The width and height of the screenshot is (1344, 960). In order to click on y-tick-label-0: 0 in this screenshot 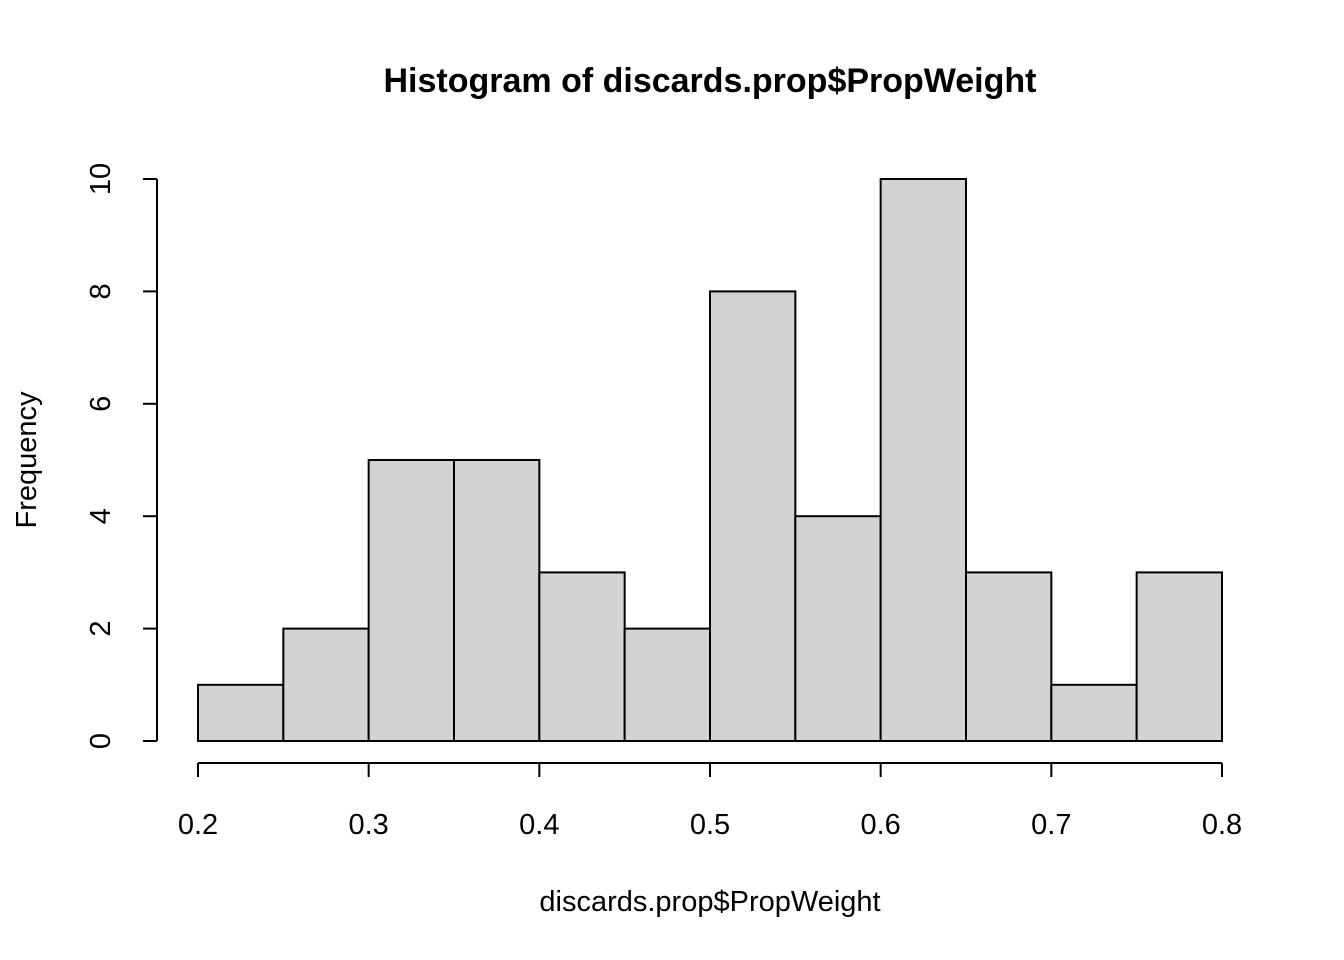, I will do `click(101, 741)`.